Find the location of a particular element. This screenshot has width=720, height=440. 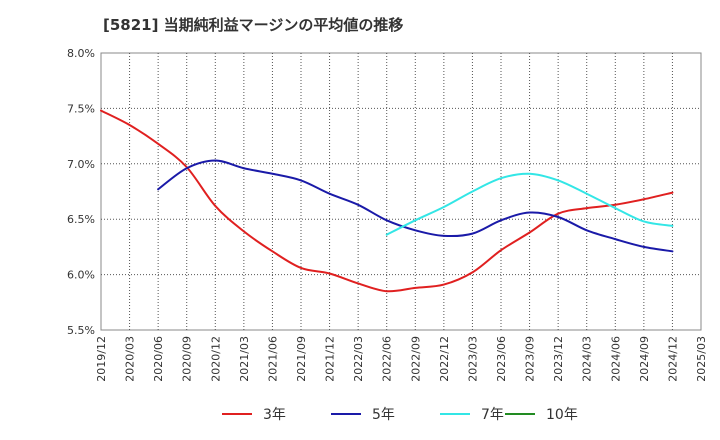

x-tick-label: 2023/12 is located at coordinates (558, 359).